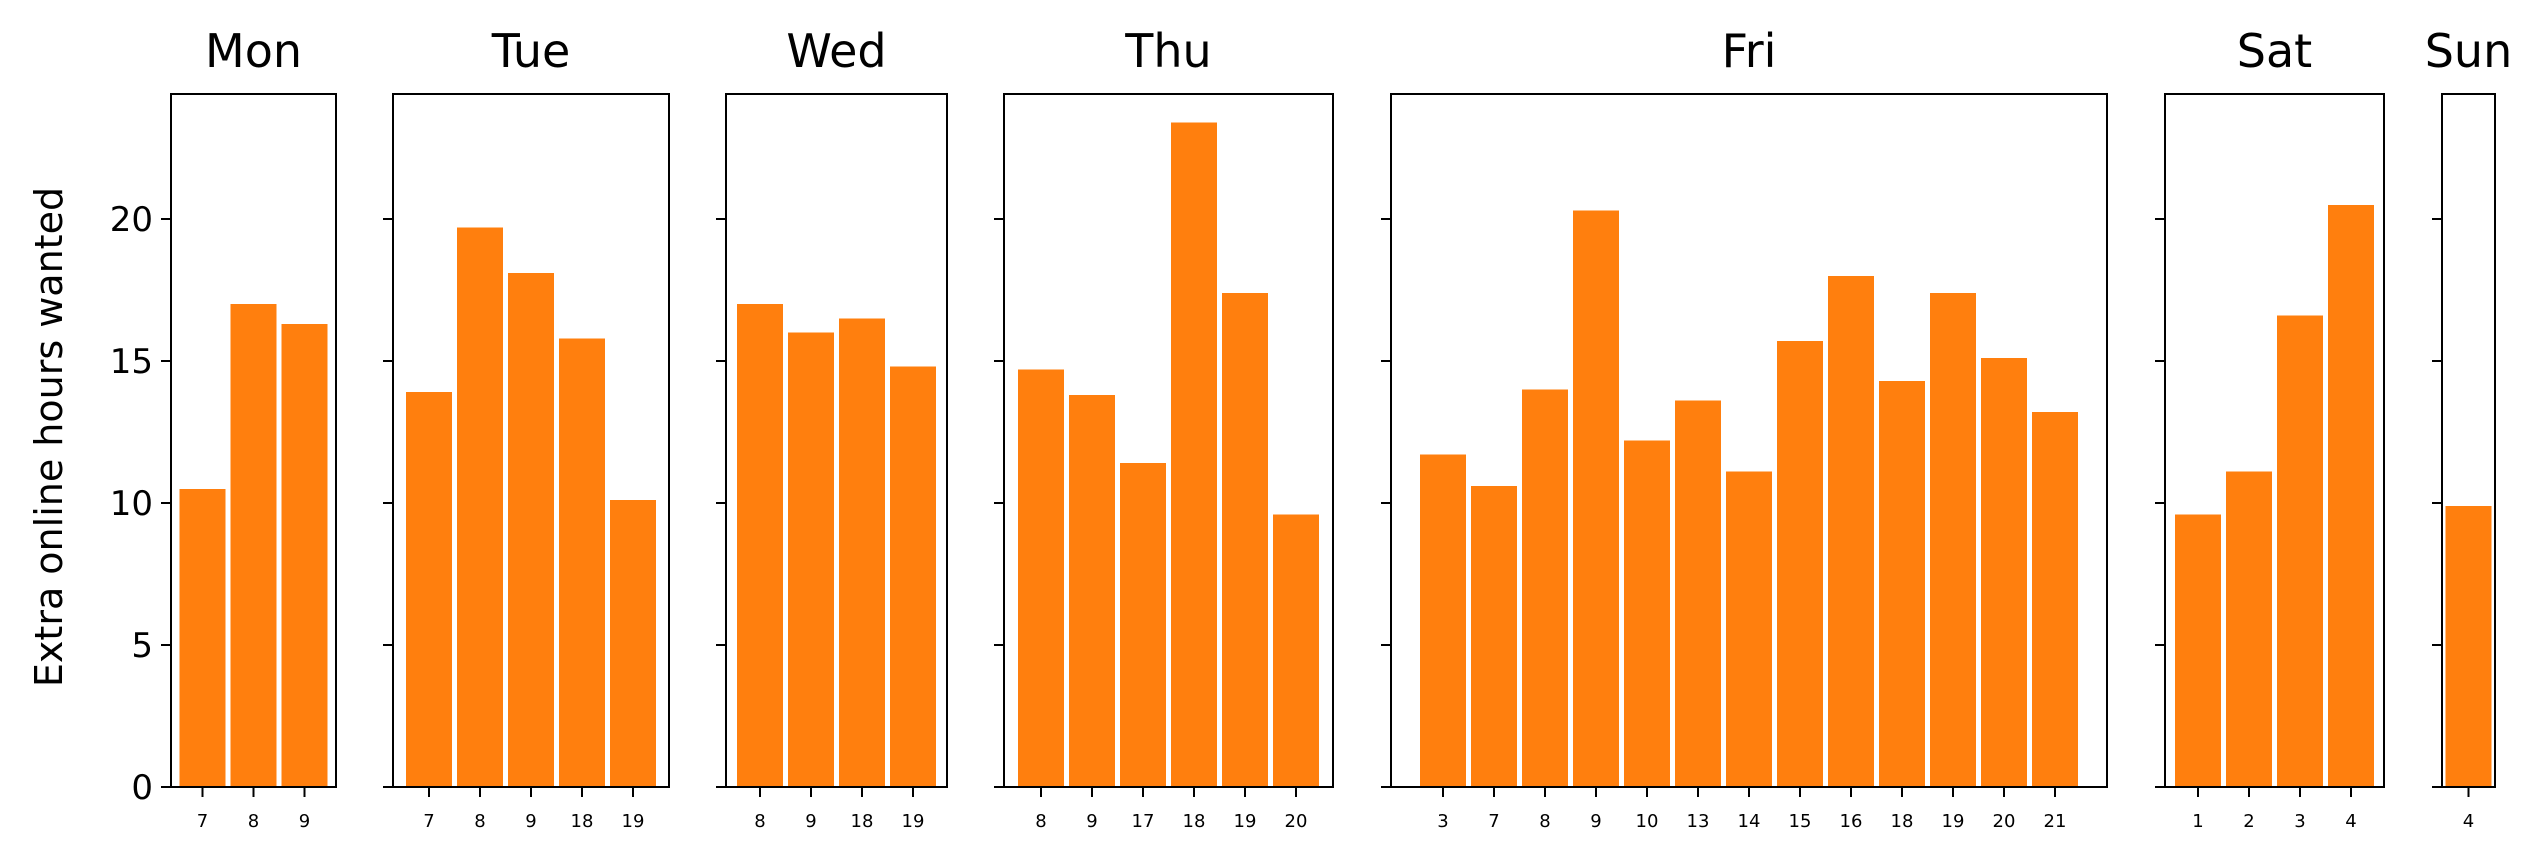  I want to click on panel-thu: 8 9 17 18 19 20 Thu, so click(1164, 428).